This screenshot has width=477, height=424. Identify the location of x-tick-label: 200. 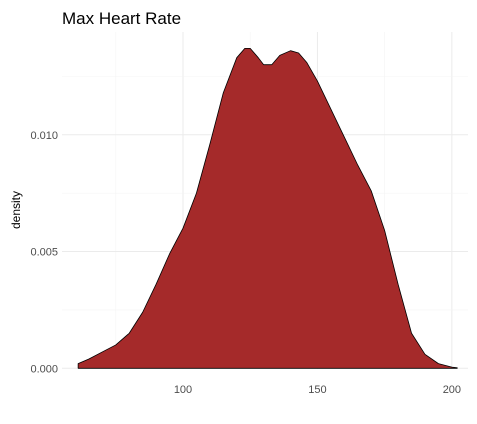
(452, 390).